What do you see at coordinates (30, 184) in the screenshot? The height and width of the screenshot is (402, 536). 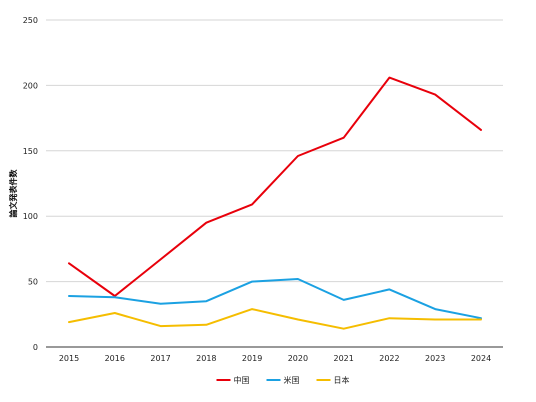 I see `y-tick-labels: 0 50 100 150 200 250` at bounding box center [30, 184].